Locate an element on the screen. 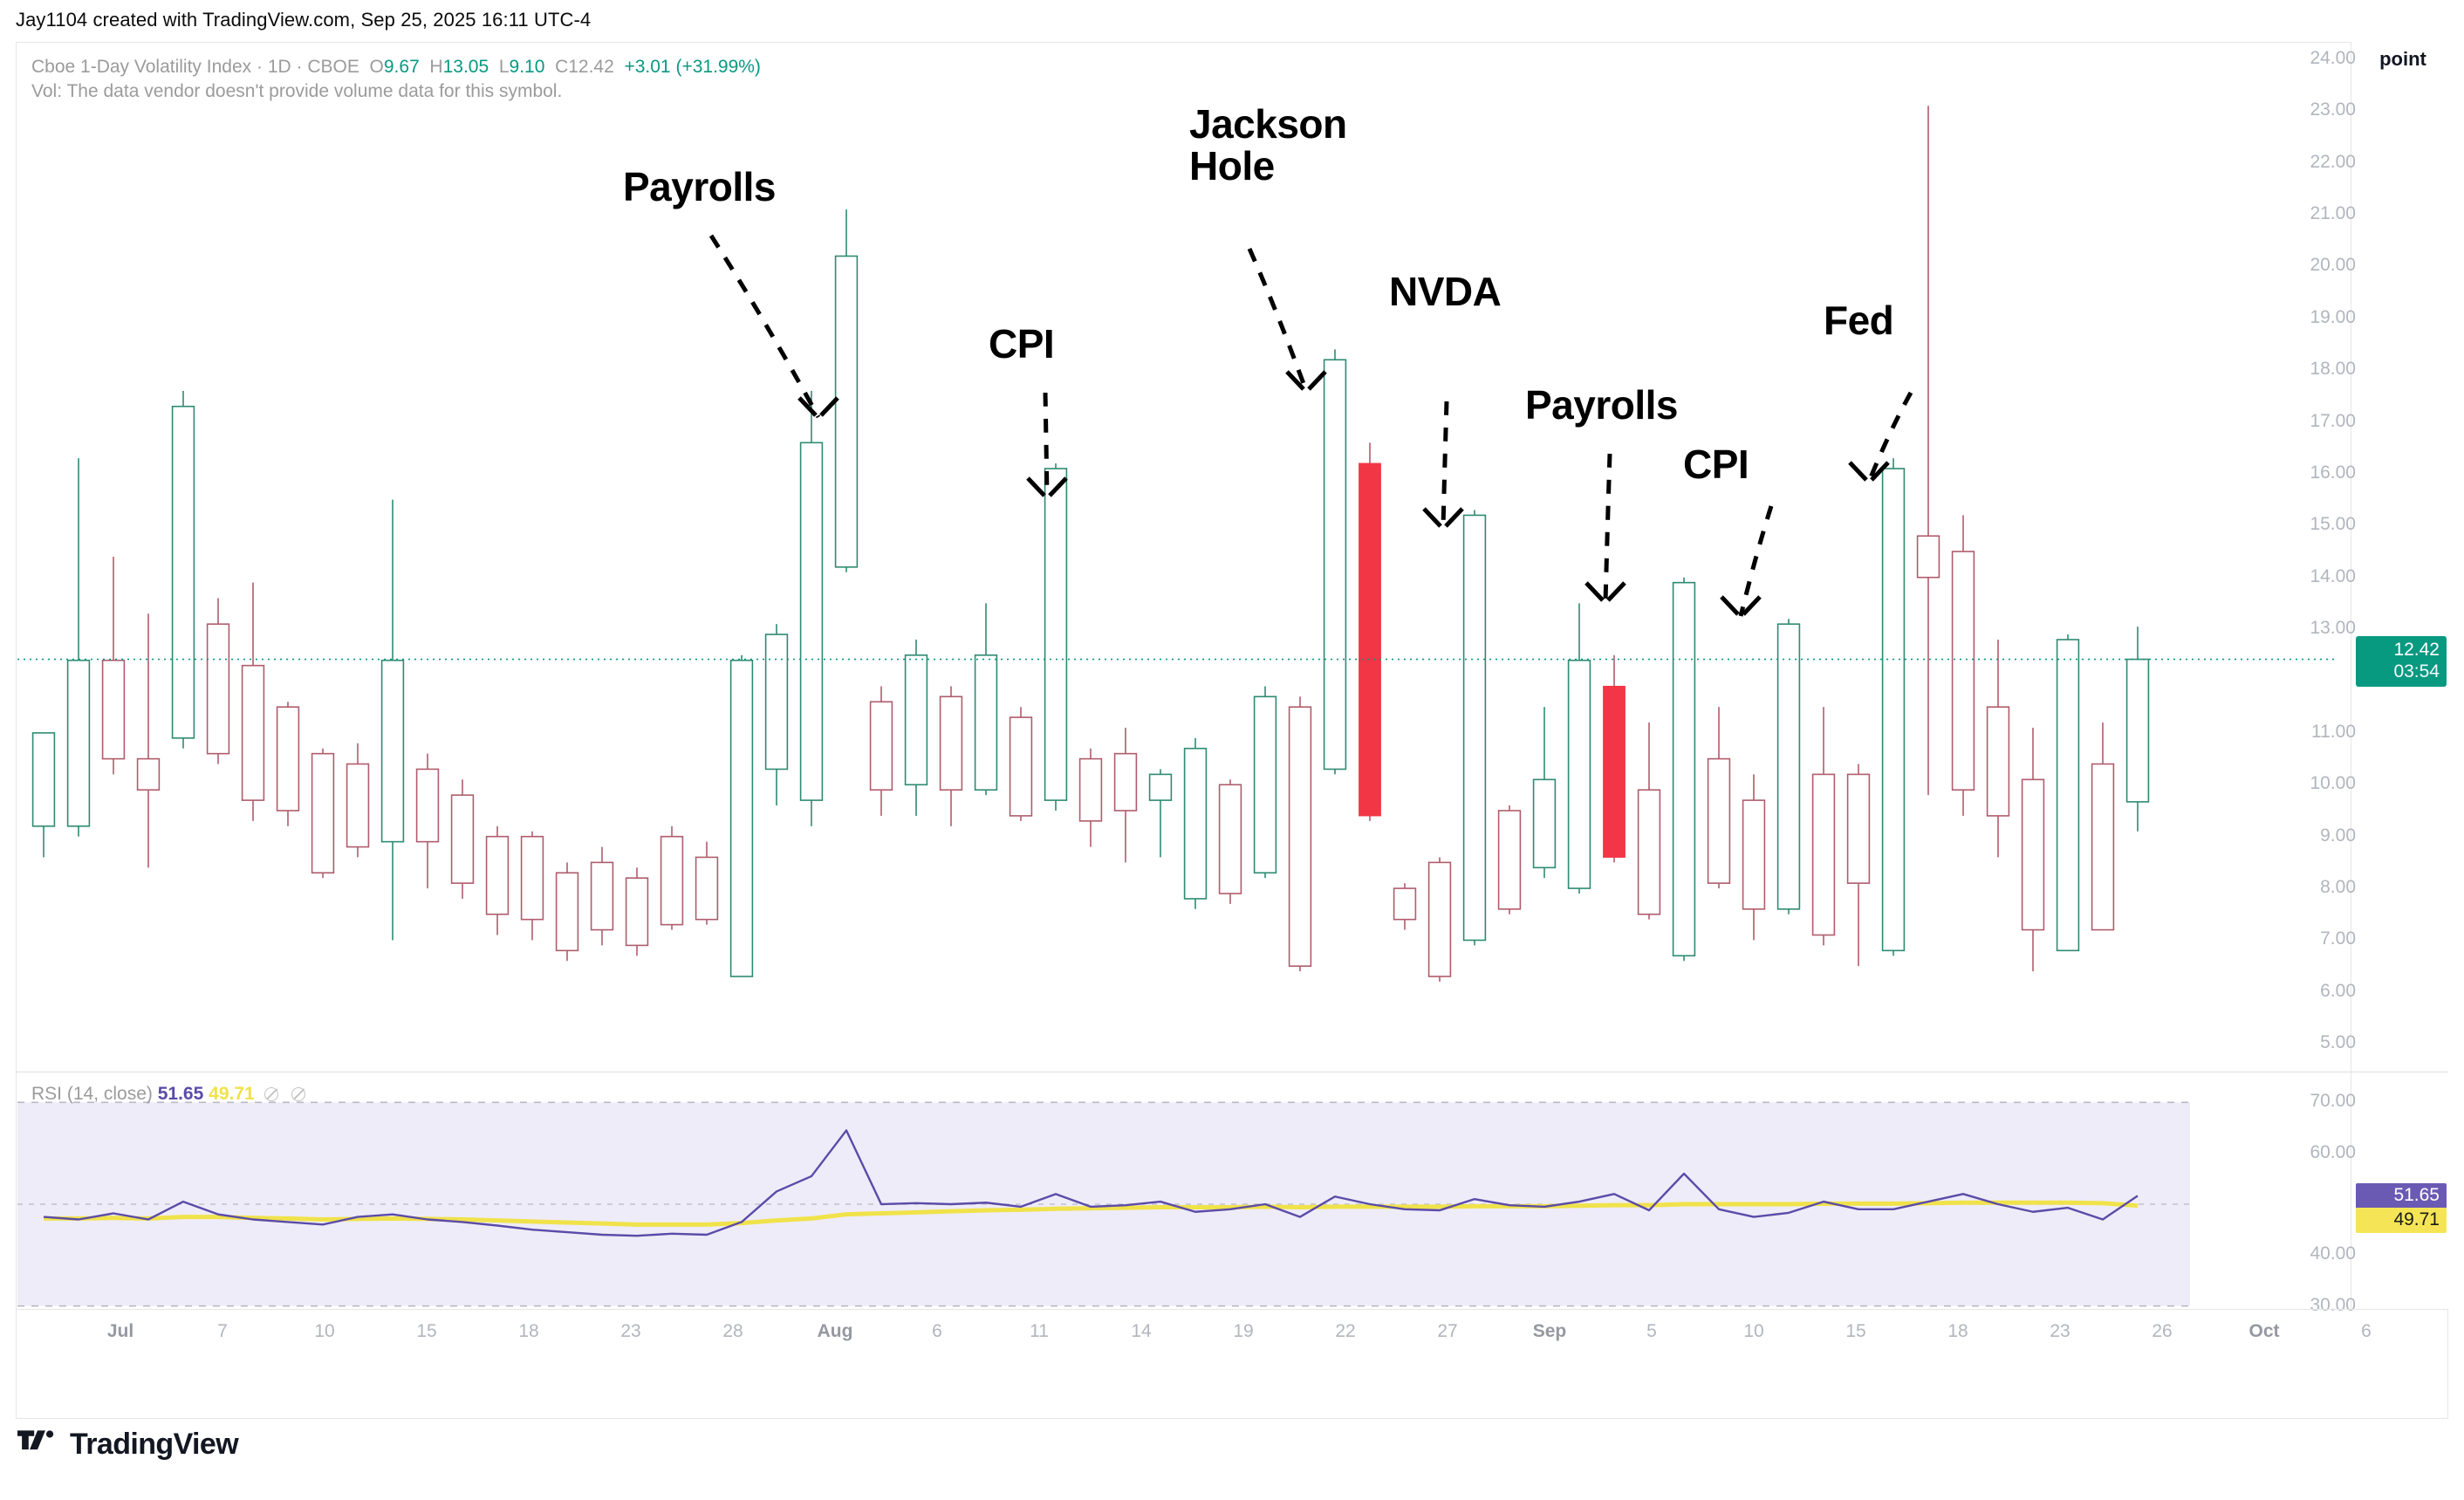 This screenshot has width=2464, height=1500. price-tick: 7.00 is located at coordinates (2338, 938).